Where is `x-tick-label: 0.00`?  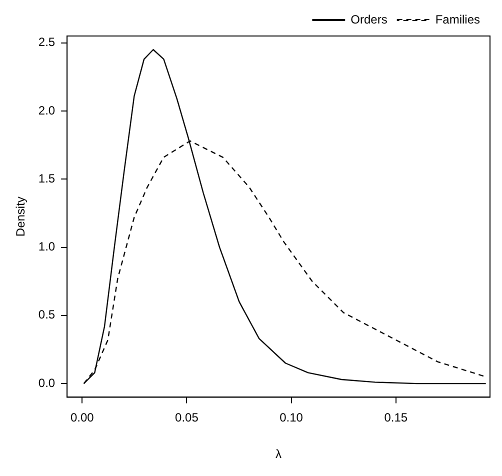 x-tick-label: 0.00 is located at coordinates (82, 417).